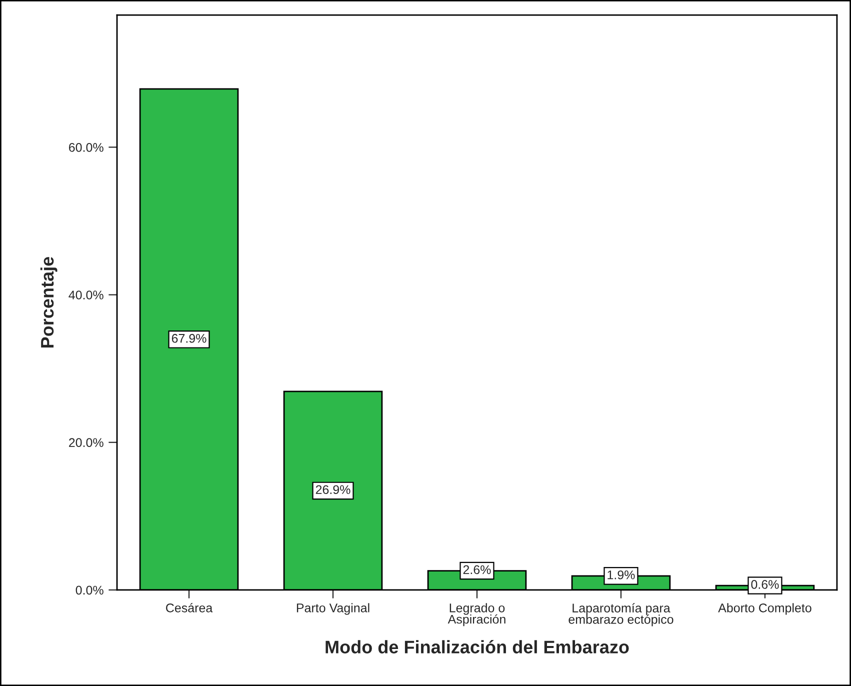 The width and height of the screenshot is (851, 686). Describe the element at coordinates (477, 614) in the screenshot. I see `x-tick-label: Legrado o Aspiración` at that location.